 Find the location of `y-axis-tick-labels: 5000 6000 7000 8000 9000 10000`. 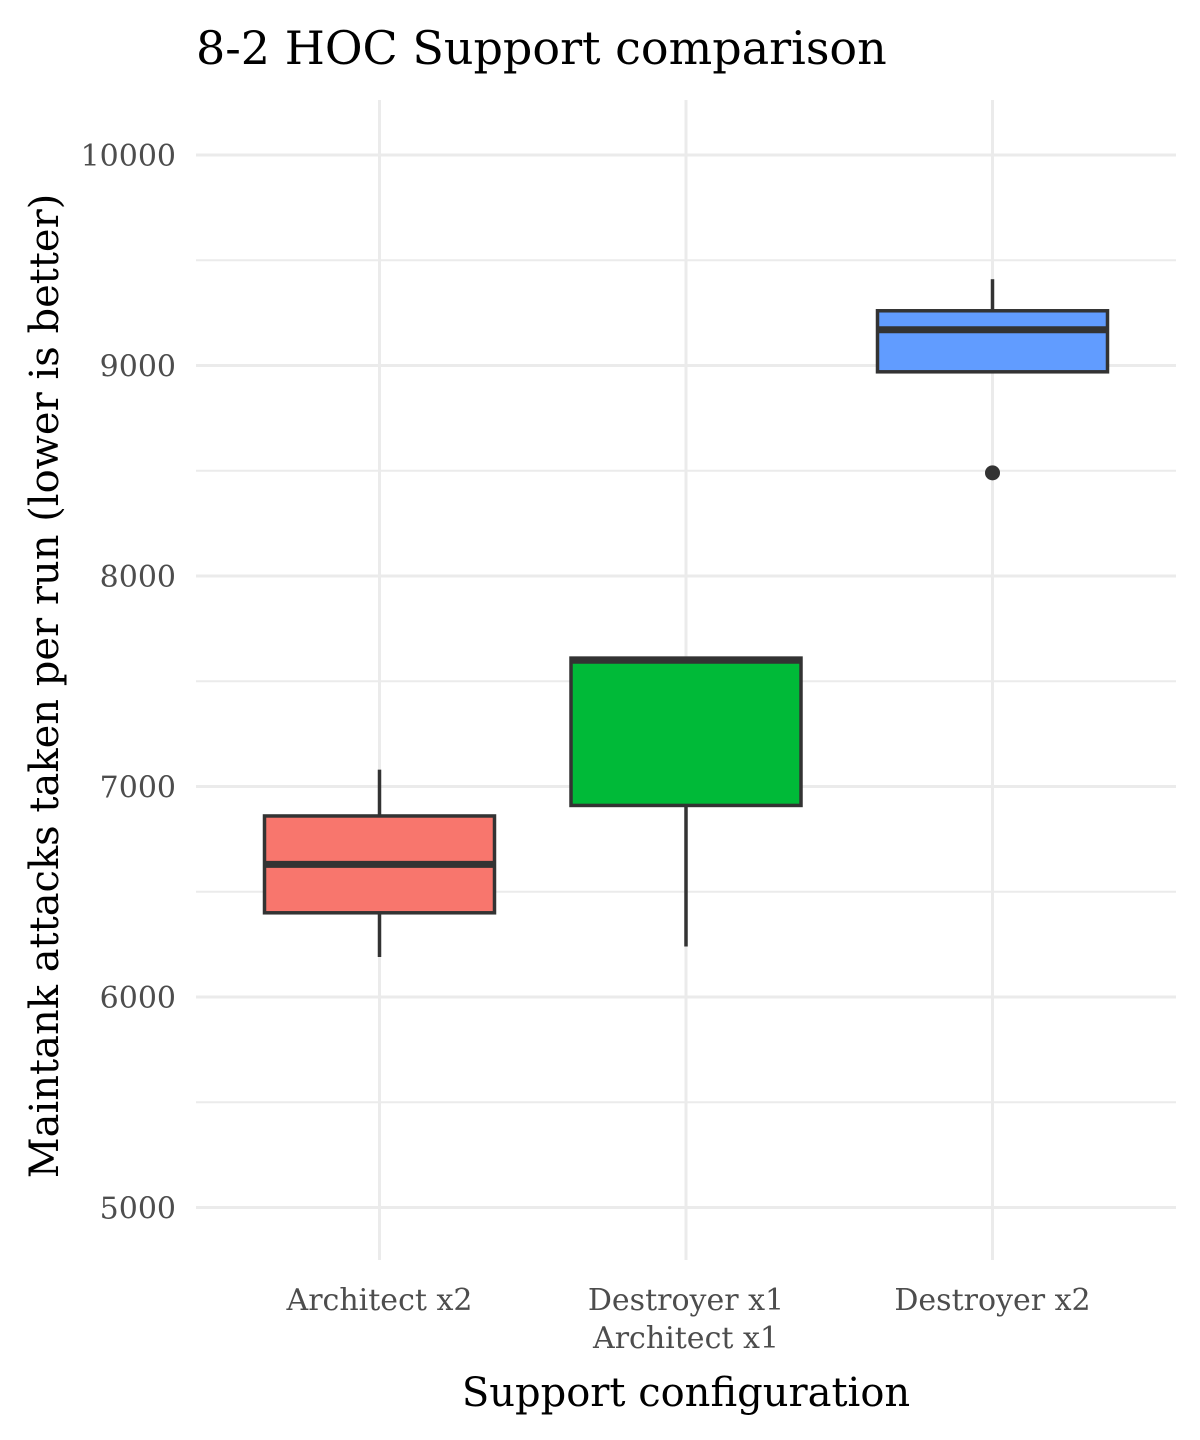

y-axis-tick-labels: 5000 6000 7000 8000 9000 10000 is located at coordinates (128, 683).